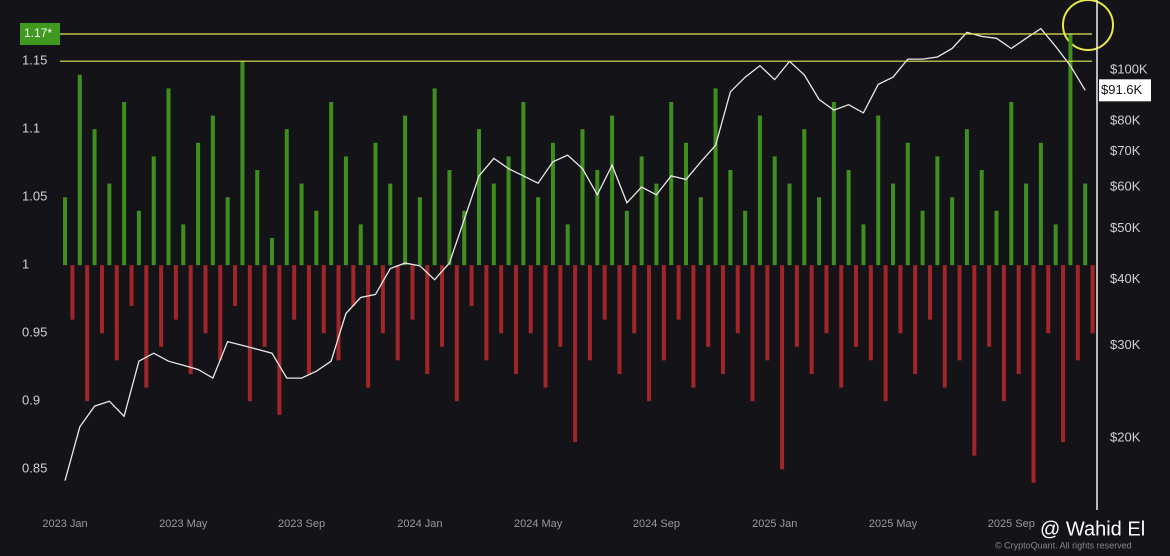 This screenshot has width=1170, height=556. What do you see at coordinates (656, 524) in the screenshot?
I see `x-tick-label: 2024 Sep` at bounding box center [656, 524].